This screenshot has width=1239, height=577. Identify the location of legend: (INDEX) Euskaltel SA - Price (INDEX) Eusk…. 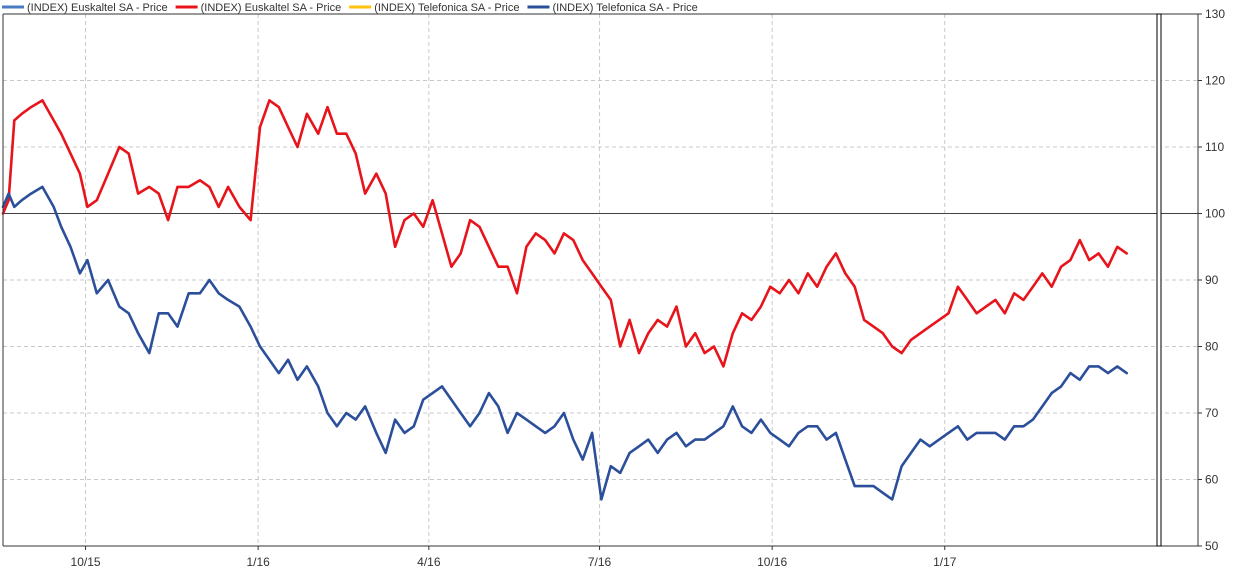
(350, 8).